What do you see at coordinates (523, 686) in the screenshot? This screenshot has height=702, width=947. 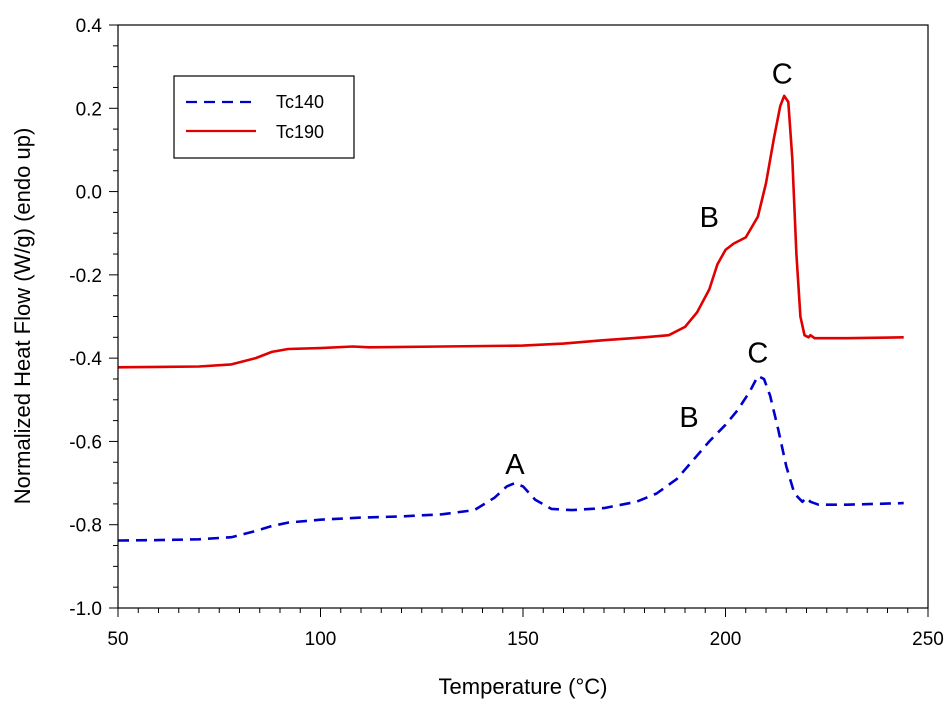 I see `x-axis-title: Temperature (°C)` at bounding box center [523, 686].